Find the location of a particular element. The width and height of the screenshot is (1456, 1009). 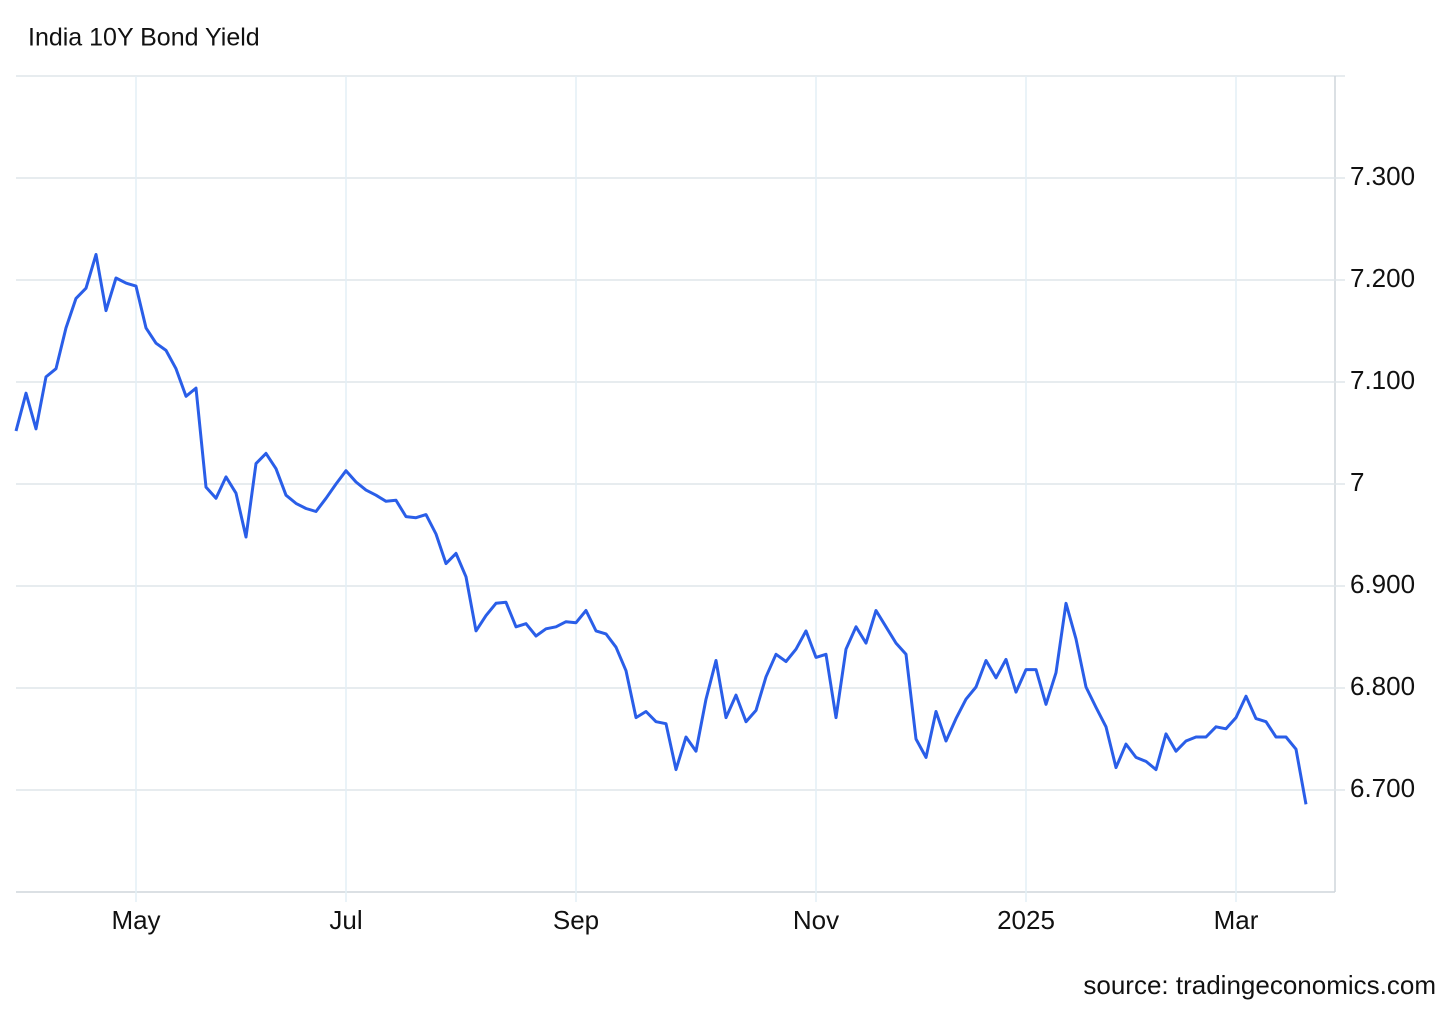

x-tick-label: Mar is located at coordinates (1236, 920).